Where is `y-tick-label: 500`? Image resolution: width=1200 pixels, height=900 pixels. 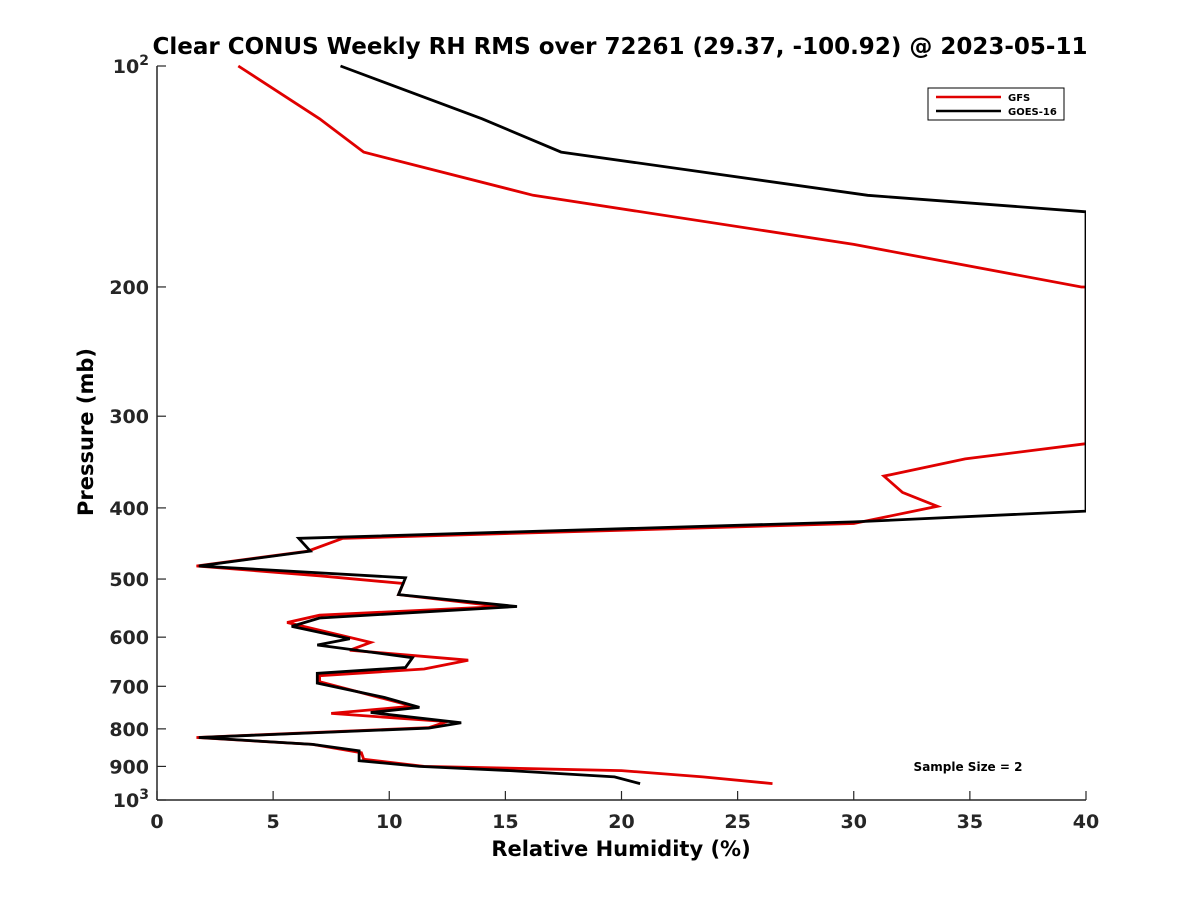 y-tick-label: 500 is located at coordinates (129, 580).